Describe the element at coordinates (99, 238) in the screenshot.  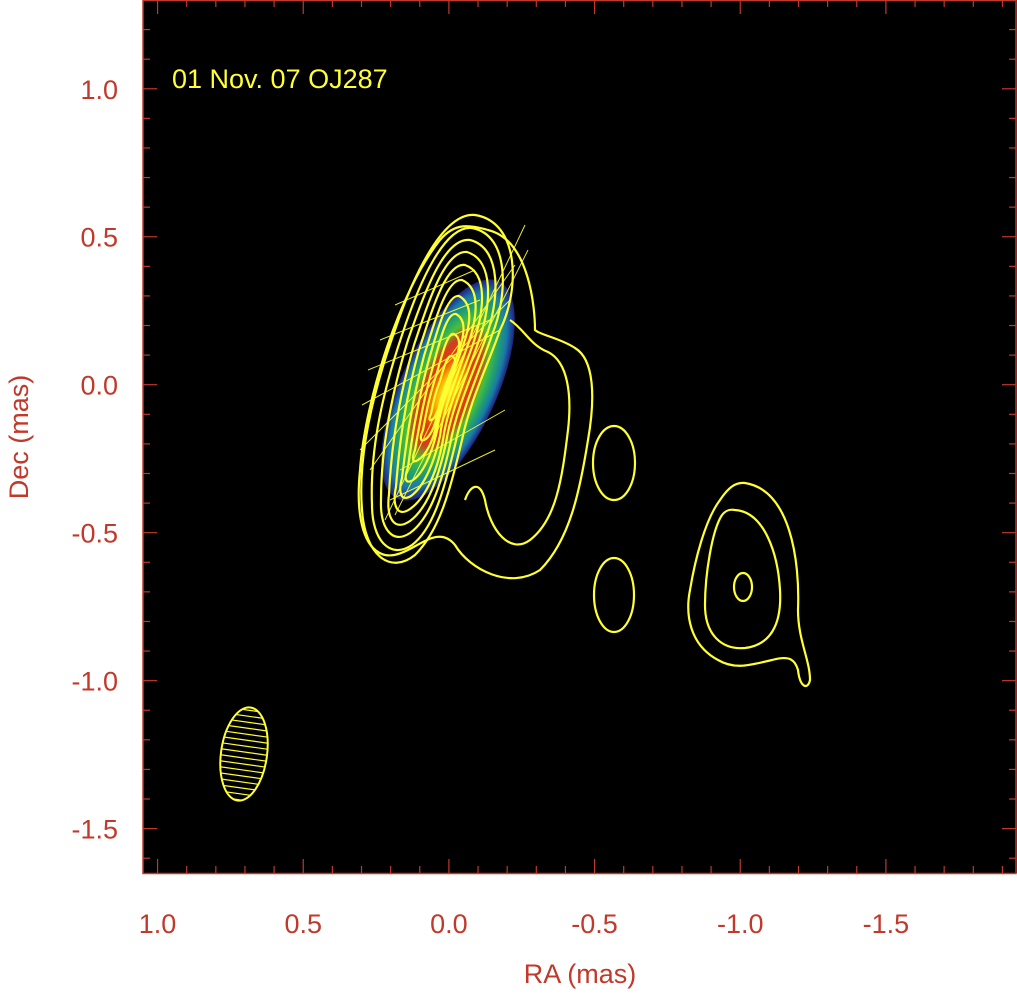
I see `y-tick-label: 0.5` at that location.